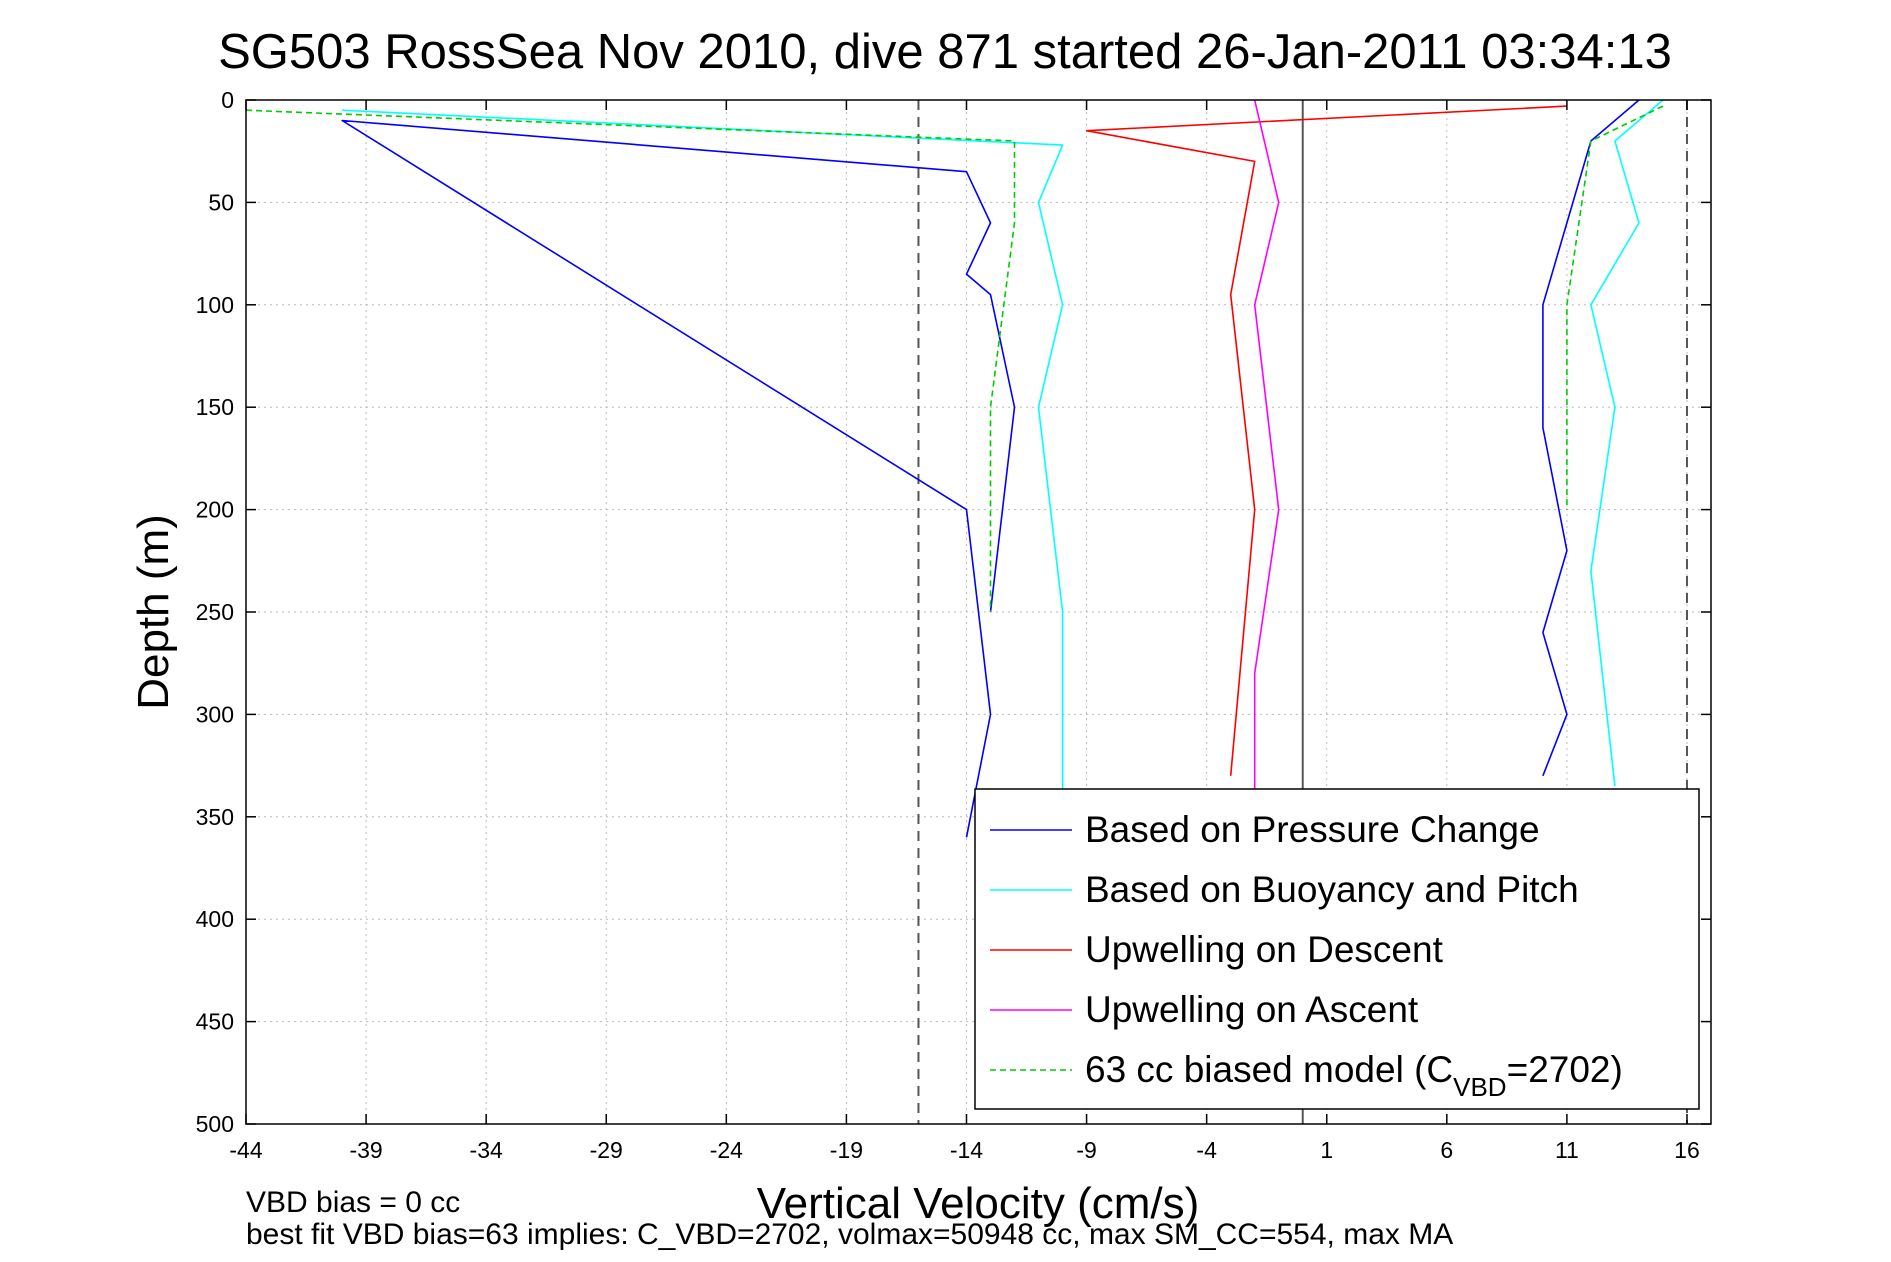  What do you see at coordinates (221, 202) in the screenshot?
I see `y-tick-label: 50` at bounding box center [221, 202].